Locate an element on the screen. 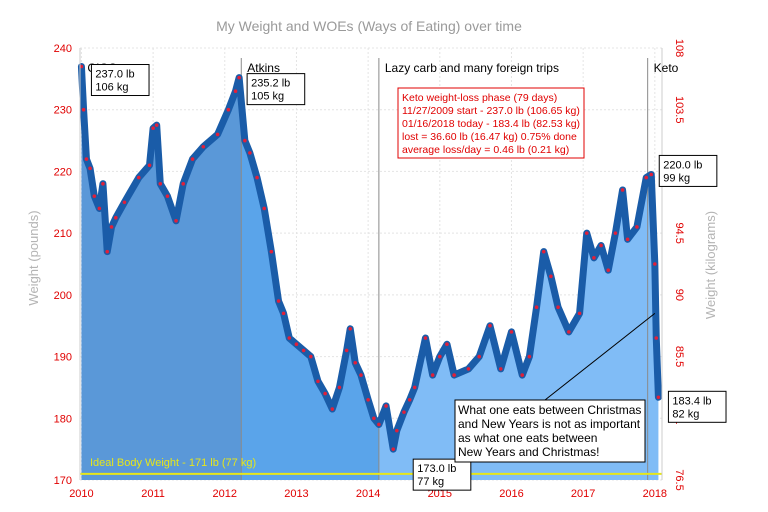 The width and height of the screenshot is (768, 512). callout-line: 235.2 lb is located at coordinates (270, 84).